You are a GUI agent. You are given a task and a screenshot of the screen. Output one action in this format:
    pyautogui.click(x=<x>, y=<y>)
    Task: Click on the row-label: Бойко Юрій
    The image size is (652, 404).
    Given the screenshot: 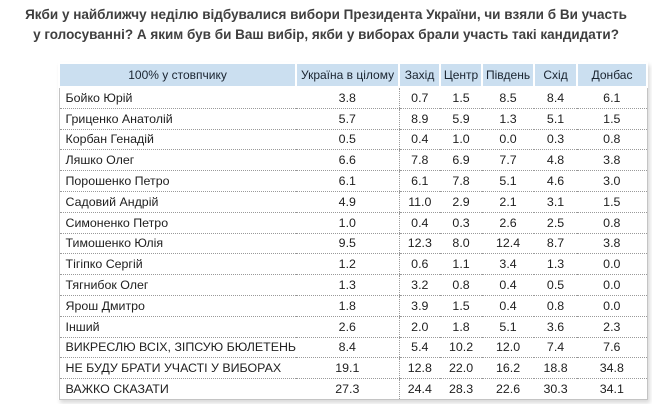 What is the action you would take?
    pyautogui.click(x=178, y=98)
    